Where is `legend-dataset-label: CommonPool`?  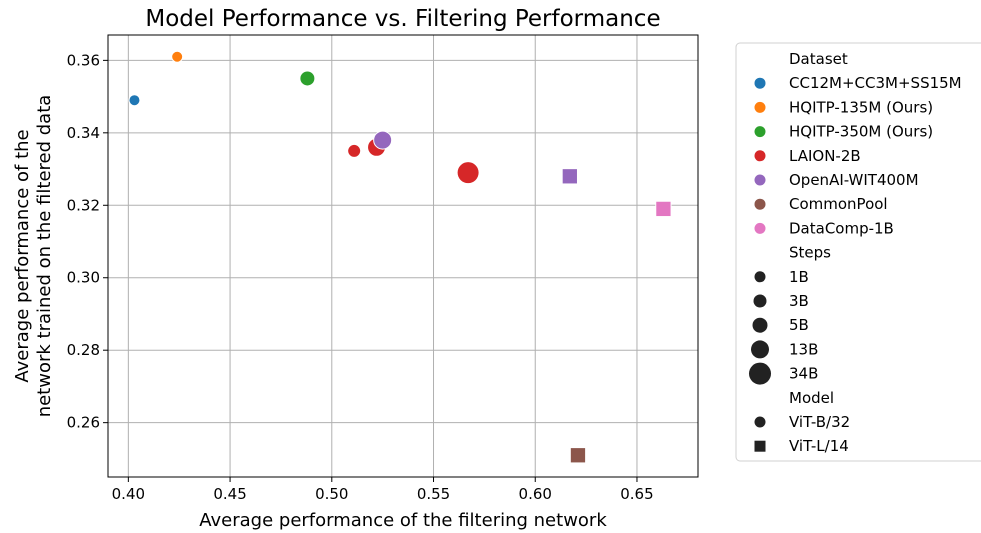 legend-dataset-label: CommonPool is located at coordinates (838, 204).